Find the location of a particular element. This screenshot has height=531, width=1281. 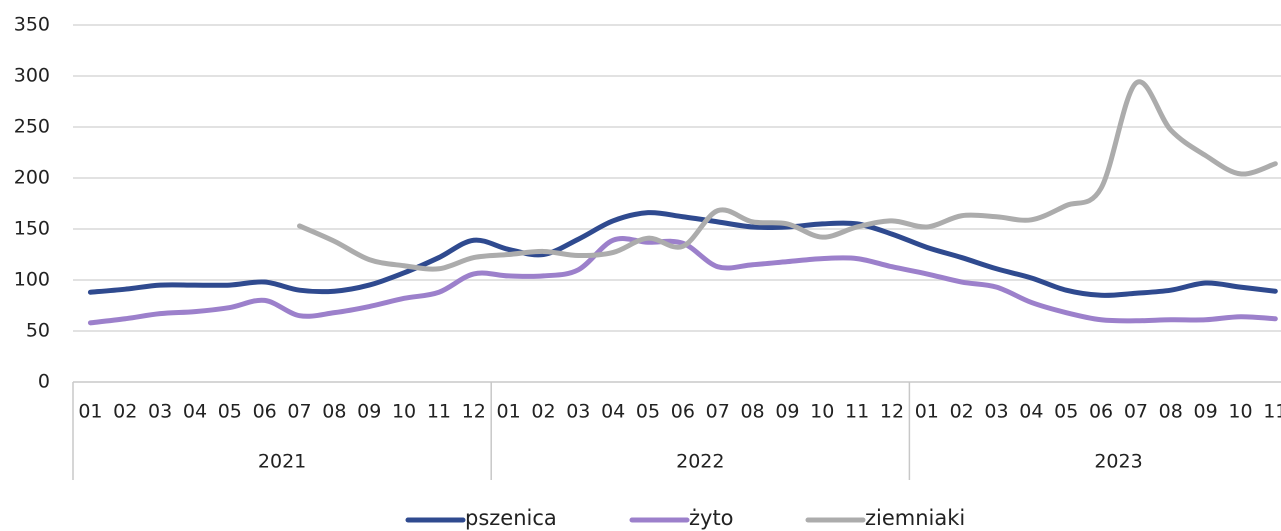

group-label: 2023 is located at coordinates (1118, 462).